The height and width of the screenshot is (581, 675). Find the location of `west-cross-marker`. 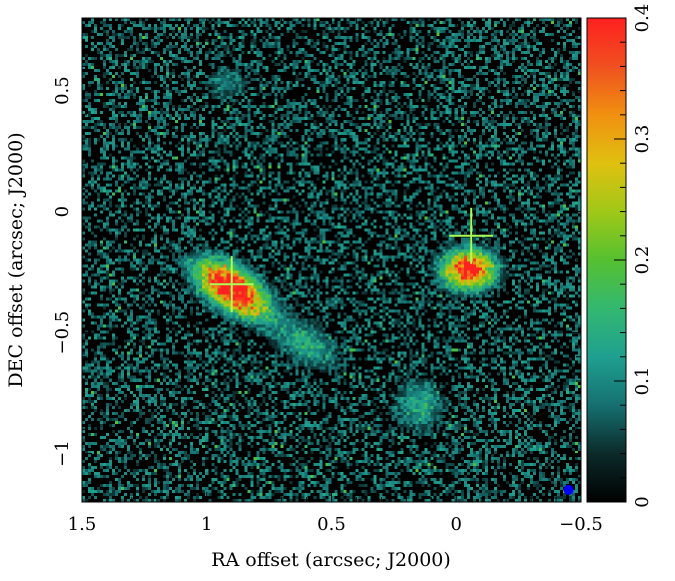

west-cross-marker is located at coordinates (231, 284).